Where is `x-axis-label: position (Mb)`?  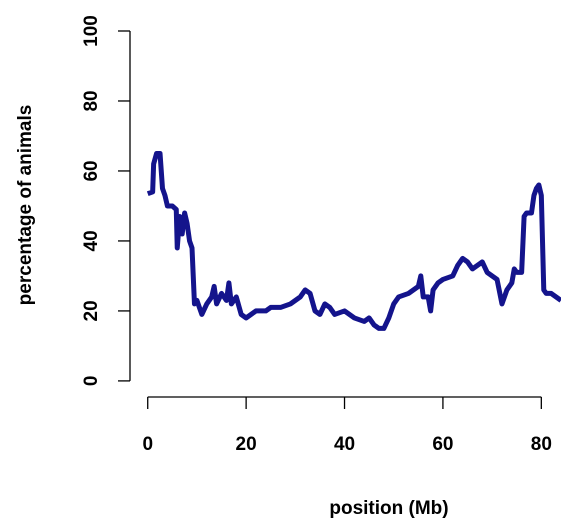 x-axis-label: position (Mb) is located at coordinates (388, 508).